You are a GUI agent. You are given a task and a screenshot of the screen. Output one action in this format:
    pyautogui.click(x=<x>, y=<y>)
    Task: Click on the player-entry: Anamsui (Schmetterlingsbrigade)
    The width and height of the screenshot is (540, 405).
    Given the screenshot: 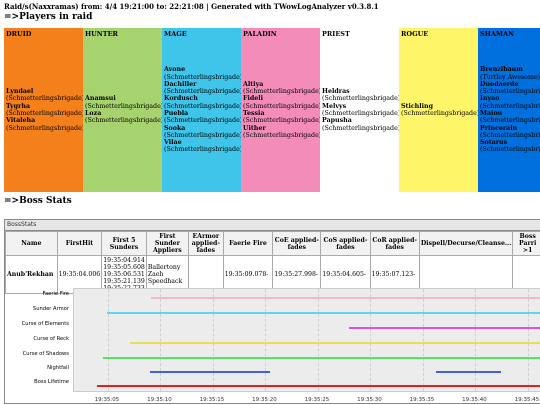 What is the action you would take?
    pyautogui.click(x=123, y=102)
    